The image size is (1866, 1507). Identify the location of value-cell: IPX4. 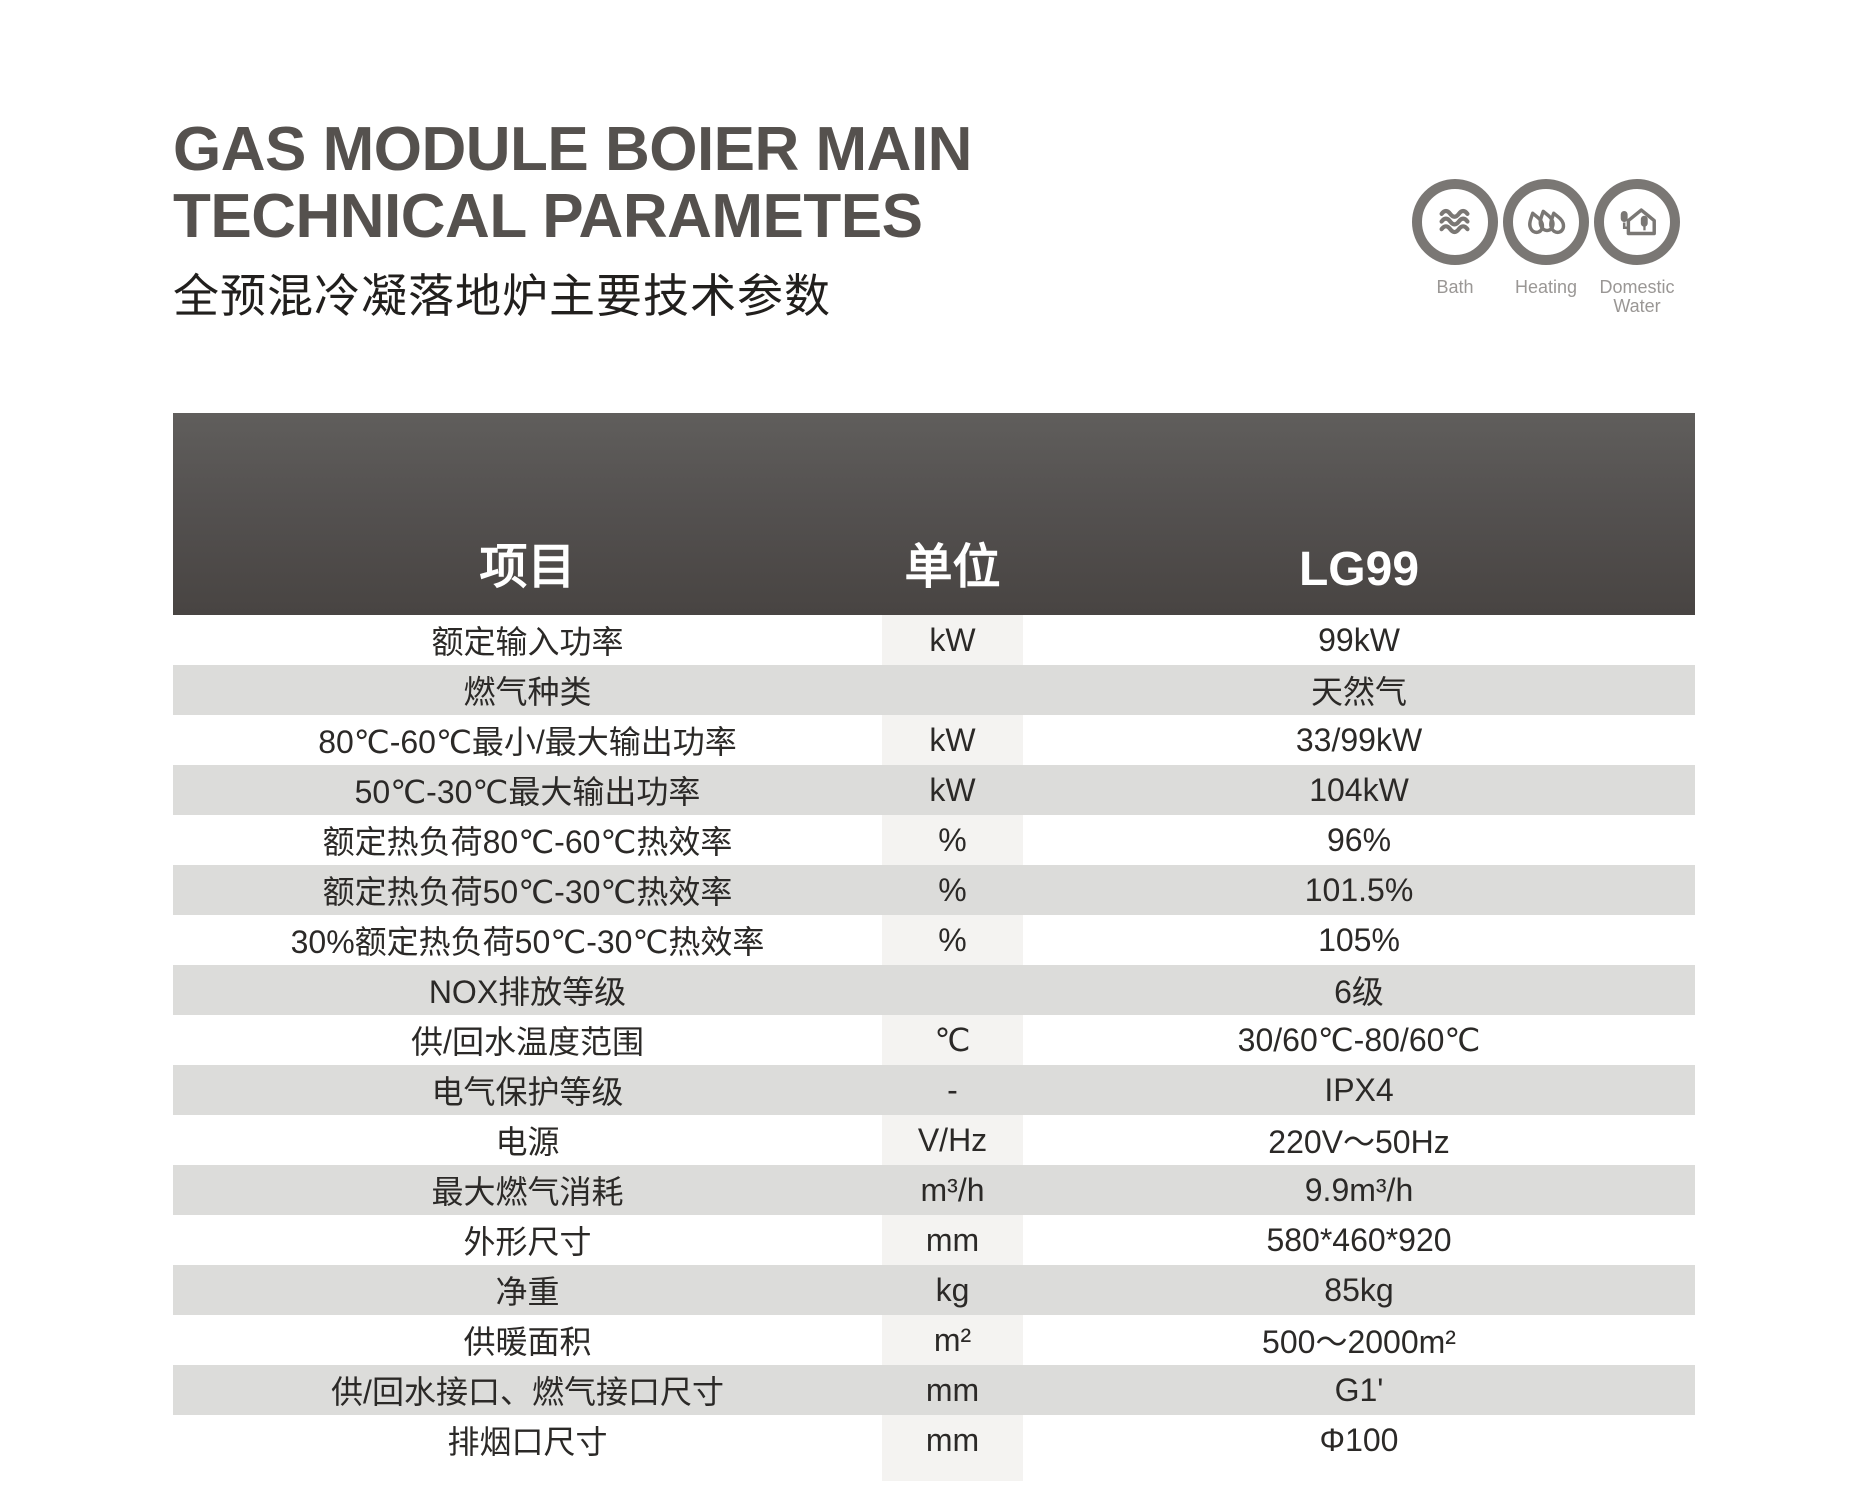
(1359, 1089).